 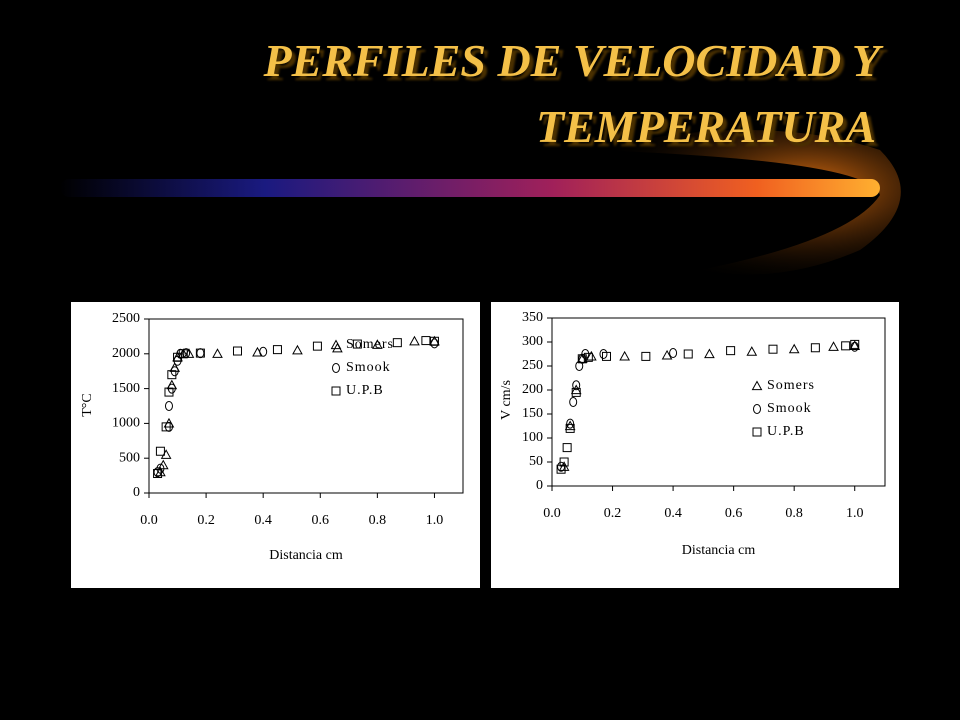 What do you see at coordinates (126, 388) in the screenshot?
I see `y-tick-label: 1500` at bounding box center [126, 388].